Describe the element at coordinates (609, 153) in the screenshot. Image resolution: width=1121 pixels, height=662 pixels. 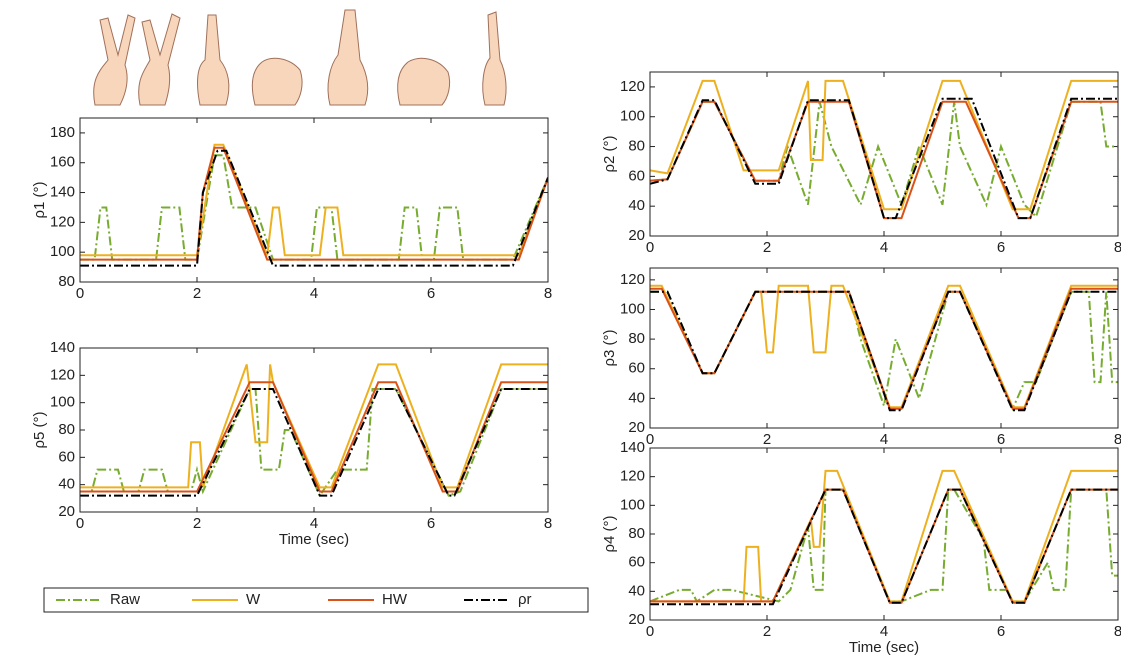
I see `y-axis-label: ρ2 (°)` at that location.